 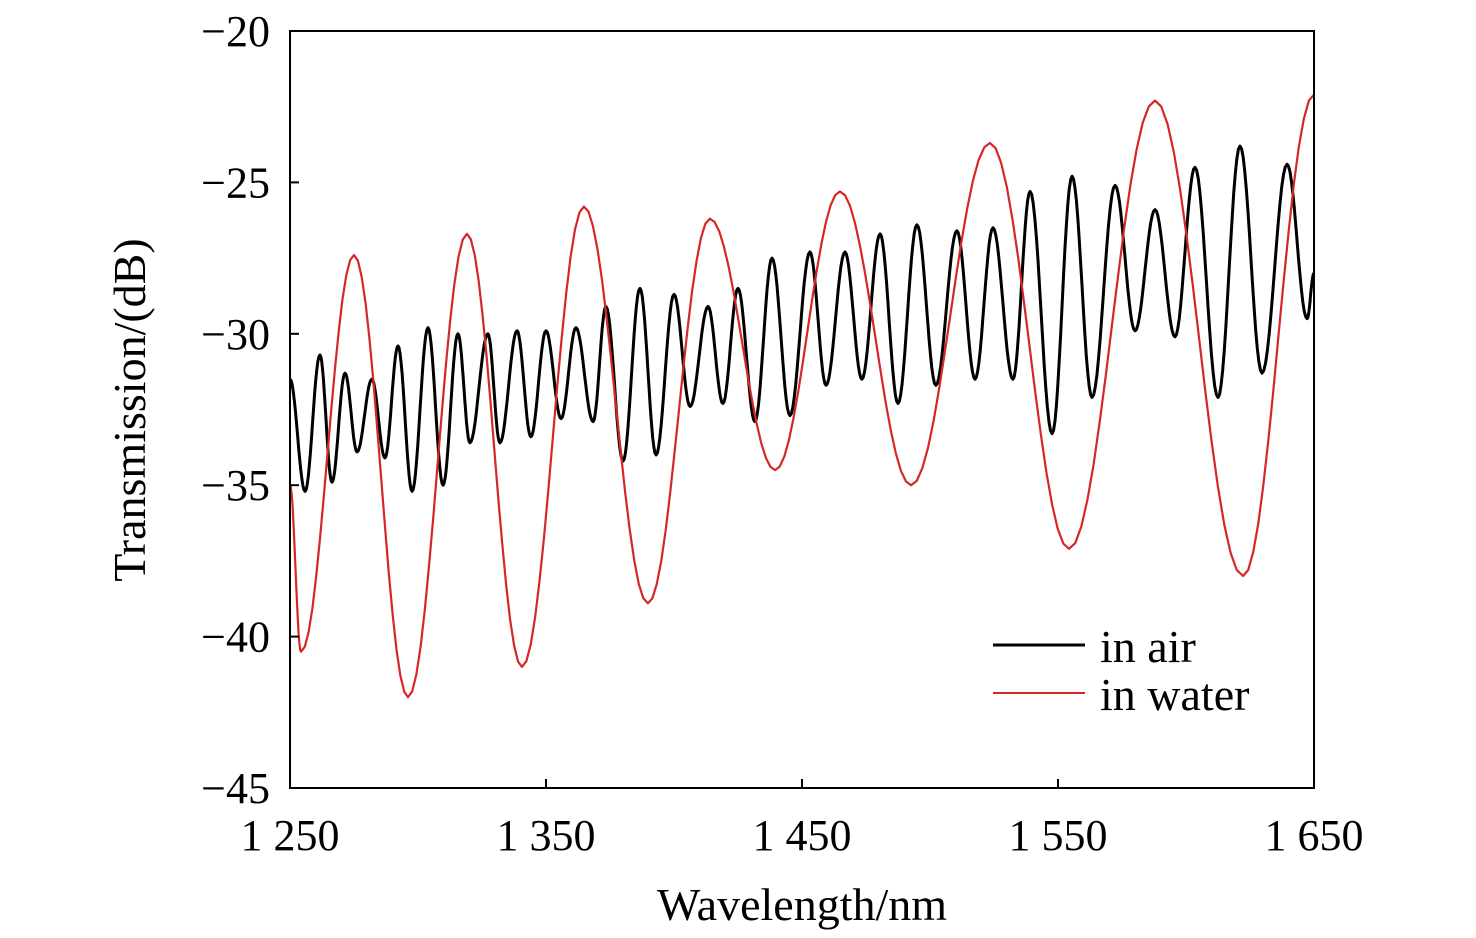 What do you see at coordinates (1058, 835) in the screenshot?
I see `x-tick-label: 1 550` at bounding box center [1058, 835].